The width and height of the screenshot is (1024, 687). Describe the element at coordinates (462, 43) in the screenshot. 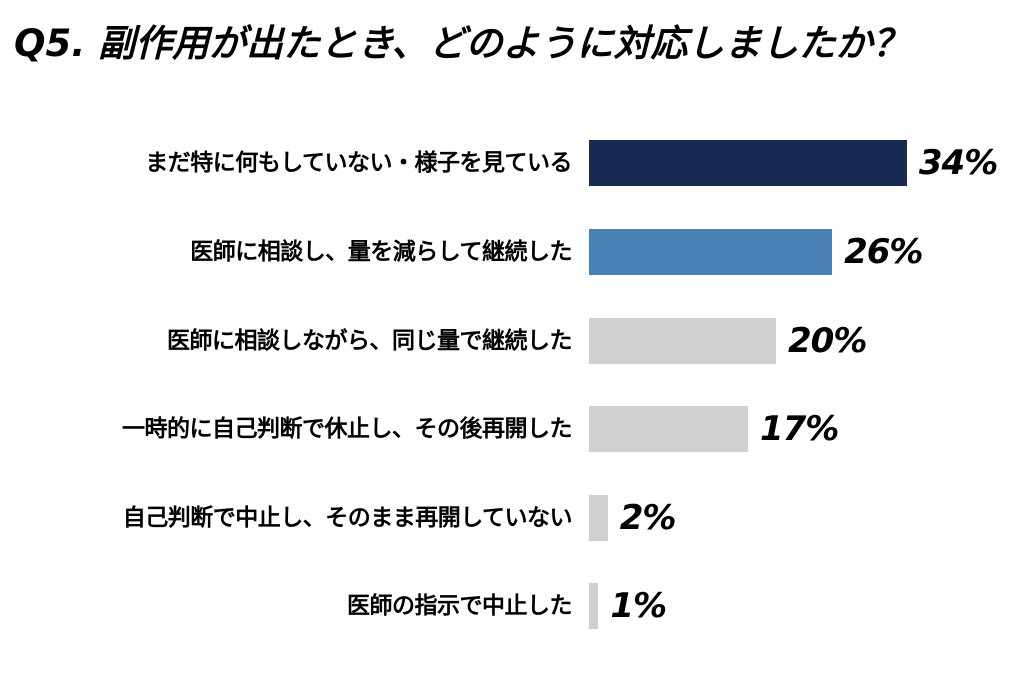

I see `chart-title: Q5. 副作用が出たとき、どのように対応しましたか？` at that location.